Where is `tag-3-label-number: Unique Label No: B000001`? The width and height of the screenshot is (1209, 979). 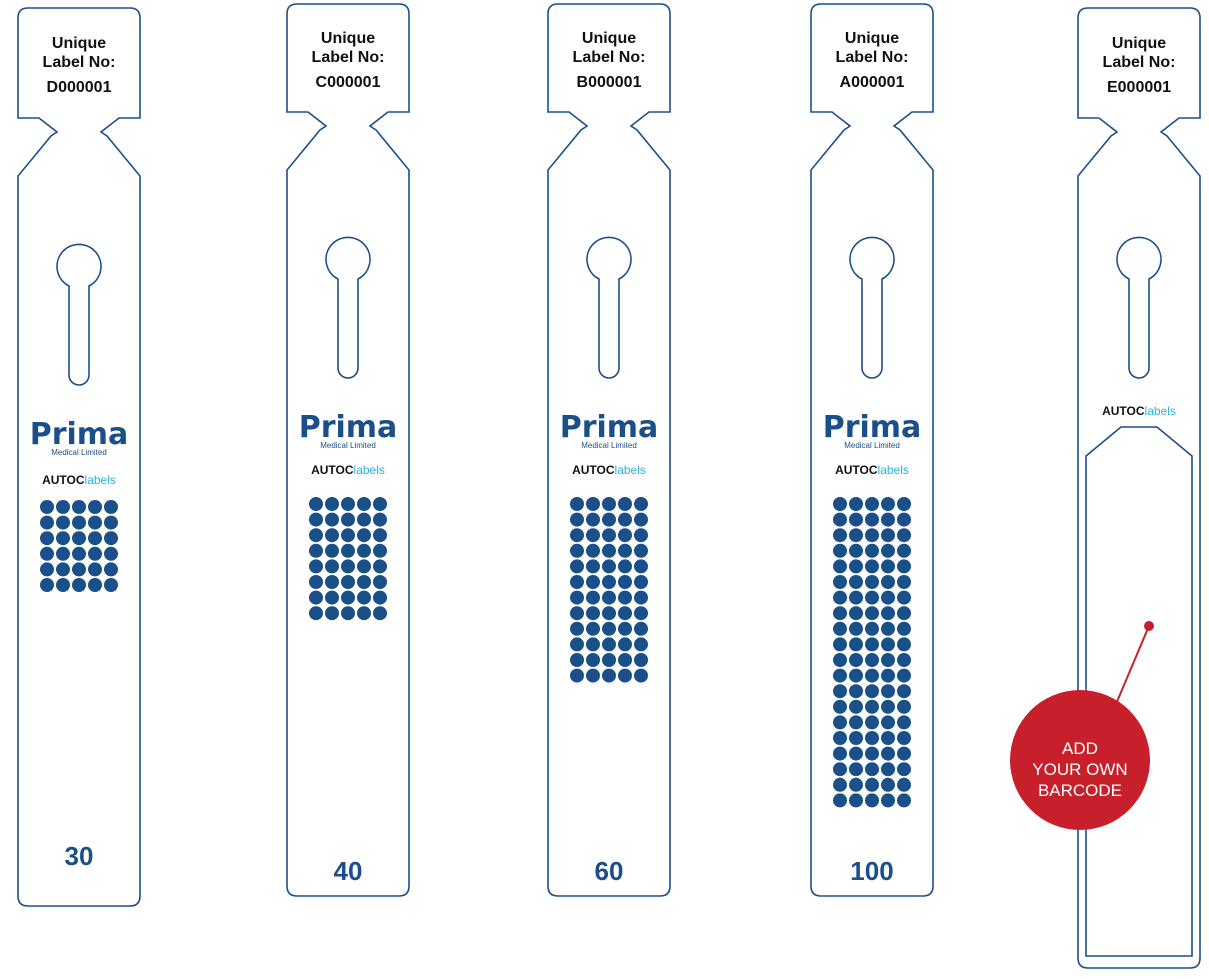
tag-3-label-number: Unique Label No: B000001 is located at coordinates (609, 61).